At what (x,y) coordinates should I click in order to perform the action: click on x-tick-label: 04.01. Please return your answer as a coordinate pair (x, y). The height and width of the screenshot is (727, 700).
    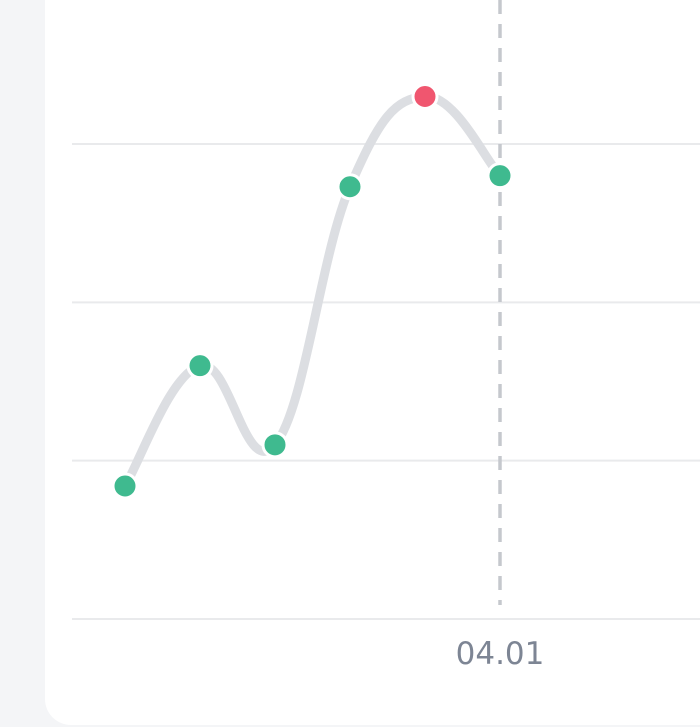
    Looking at the image, I should click on (500, 654).